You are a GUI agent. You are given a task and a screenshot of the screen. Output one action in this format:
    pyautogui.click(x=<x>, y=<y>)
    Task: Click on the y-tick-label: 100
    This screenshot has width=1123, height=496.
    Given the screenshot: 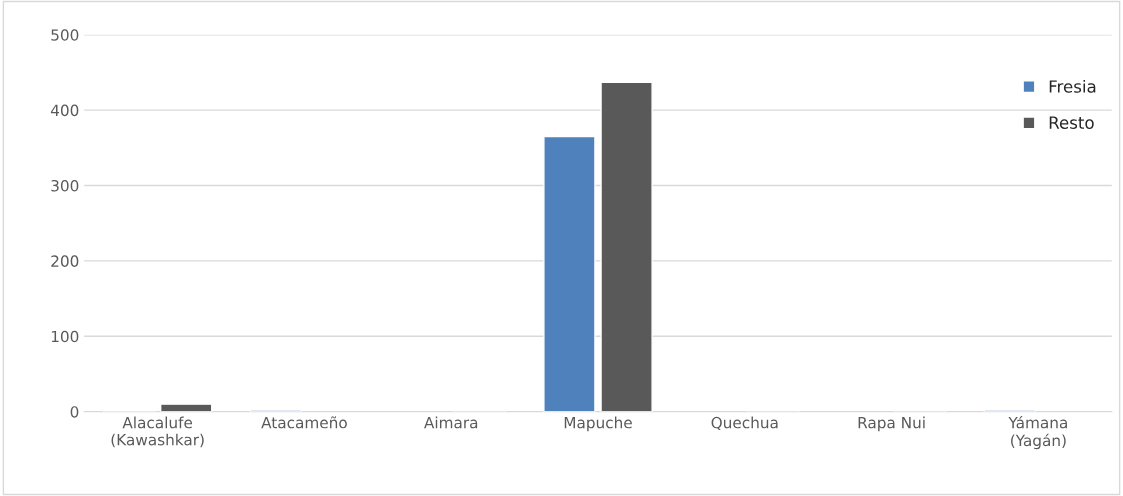 What is the action you would take?
    pyautogui.click(x=65, y=336)
    